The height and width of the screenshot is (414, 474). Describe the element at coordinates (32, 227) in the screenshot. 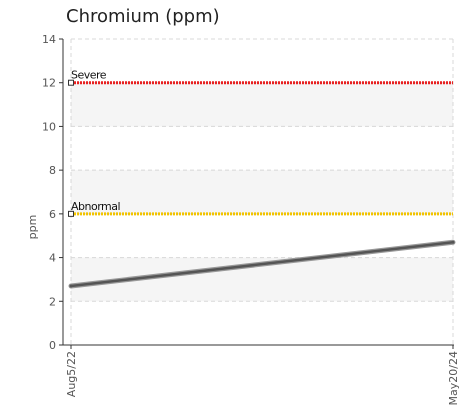

I see `y-axis-label: ppm` at that location.